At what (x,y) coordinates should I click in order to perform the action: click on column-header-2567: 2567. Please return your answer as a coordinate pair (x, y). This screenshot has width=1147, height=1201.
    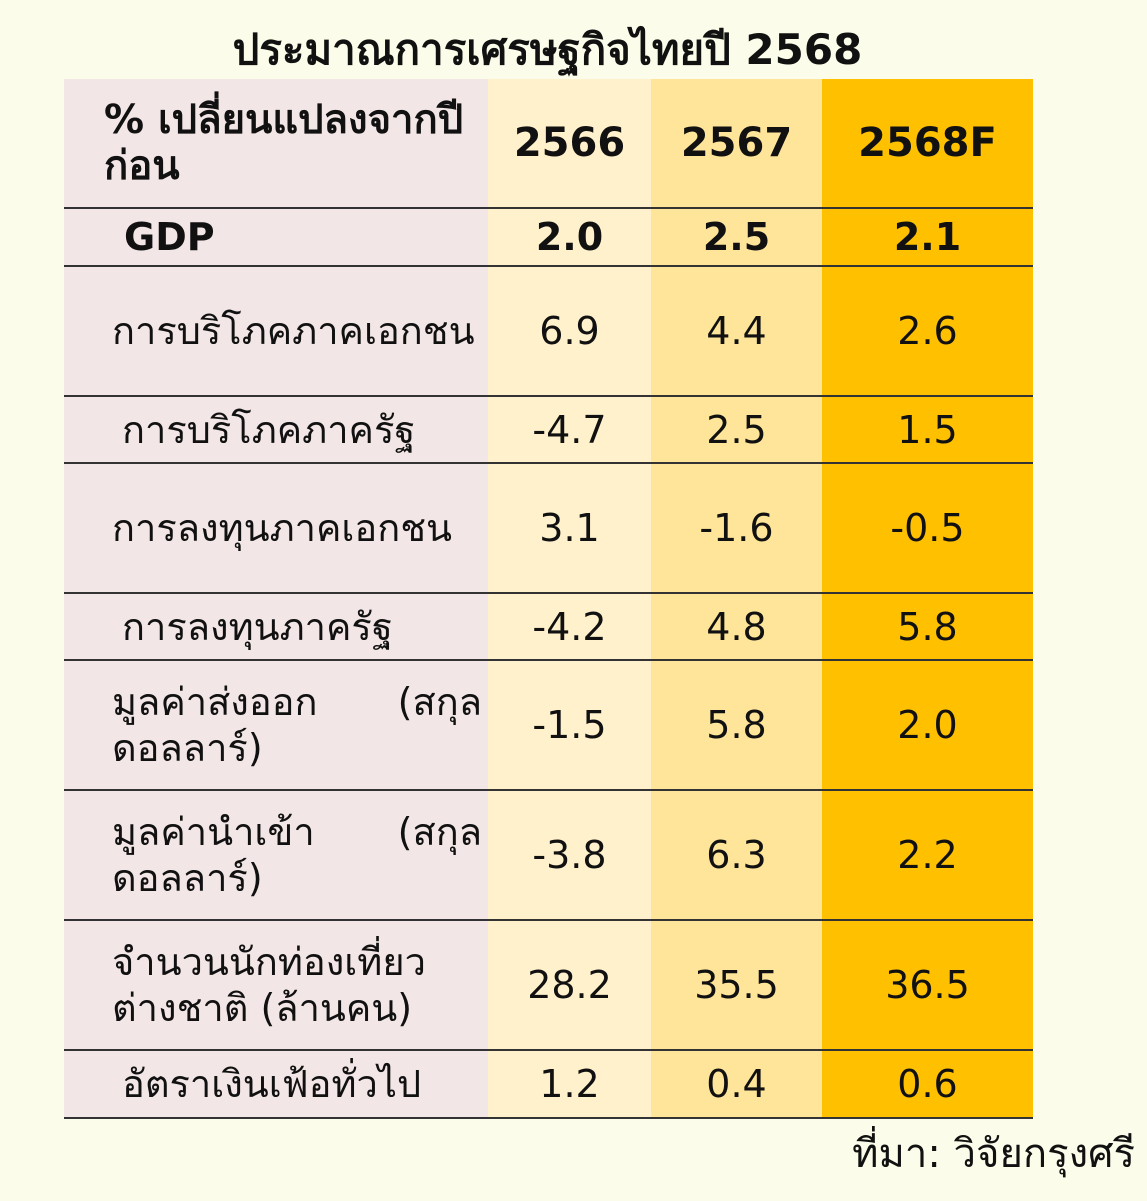
    Looking at the image, I should click on (736, 144).